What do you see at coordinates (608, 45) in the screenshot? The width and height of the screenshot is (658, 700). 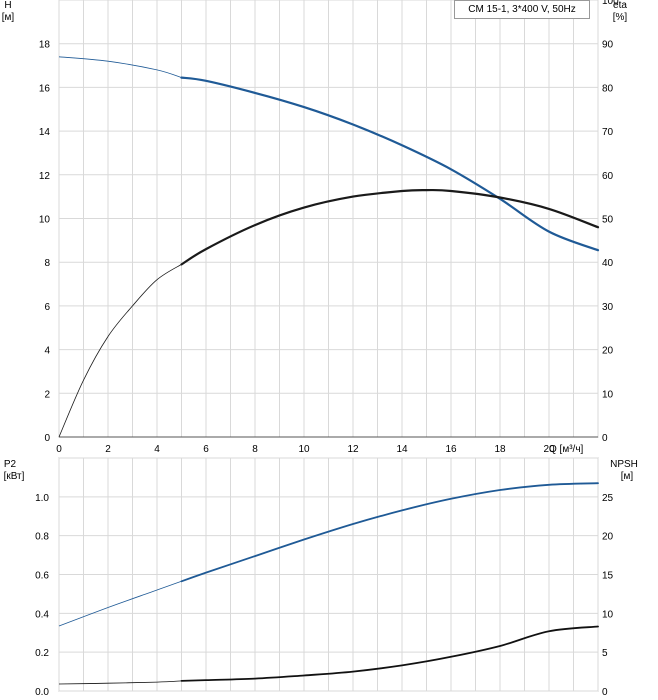 I see `eta-tick-label: 90` at bounding box center [608, 45].